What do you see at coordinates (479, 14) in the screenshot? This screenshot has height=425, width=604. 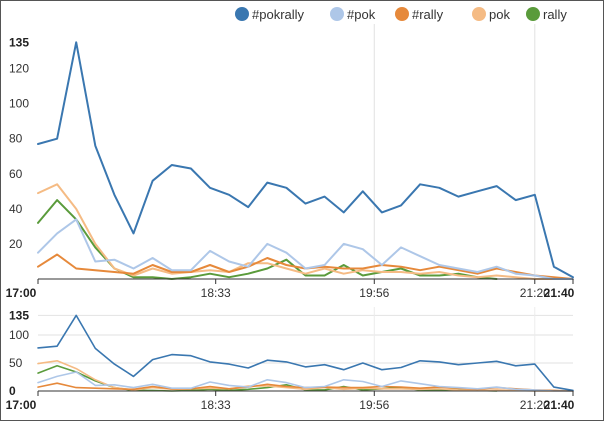 I see `legend-swatch-pok` at bounding box center [479, 14].